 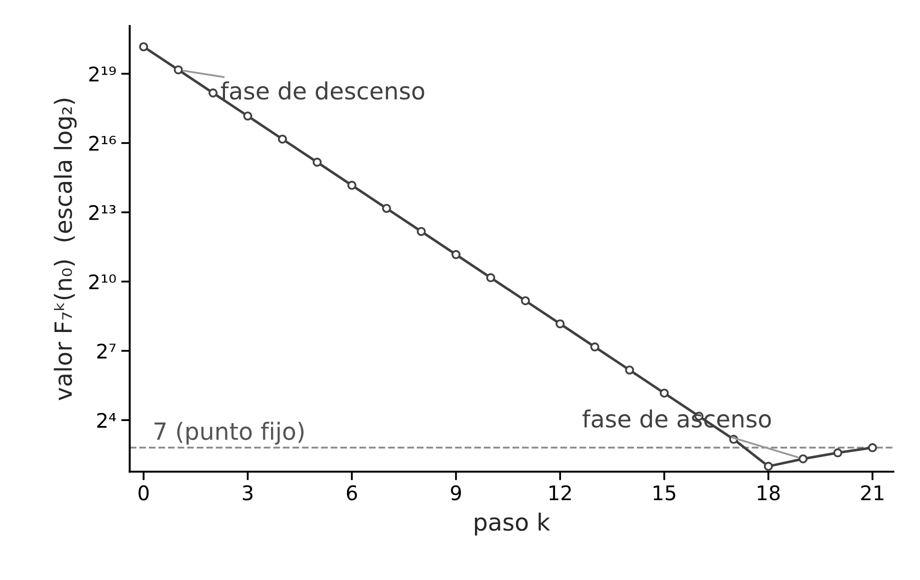 I want to click on x-tick-label: 15, so click(x=665, y=493).